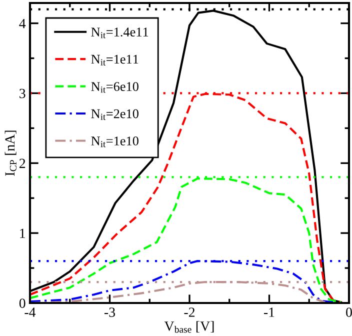 Image resolution: width=352 pixels, height=336 pixels. I want to click on legend-label: N$_{it}$=1.4e11, so click(119, 33).